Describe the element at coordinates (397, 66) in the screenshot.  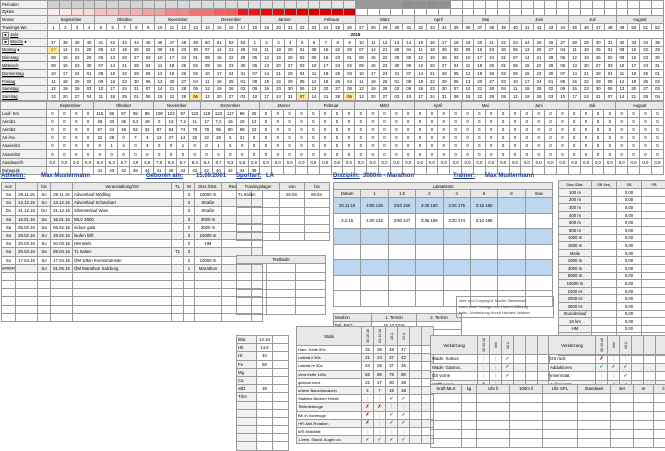
I see `day-cell: 30` at that location.